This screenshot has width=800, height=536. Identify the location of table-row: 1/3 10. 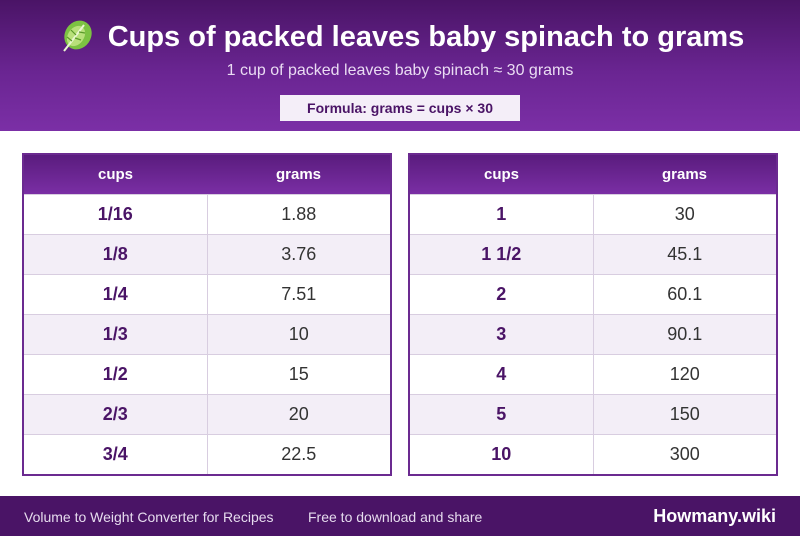
(207, 334).